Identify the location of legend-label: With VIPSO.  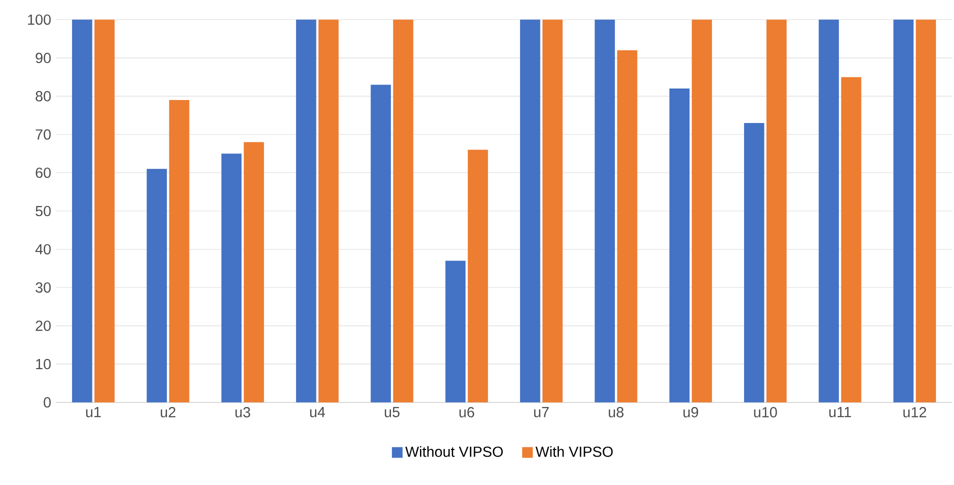
(574, 451).